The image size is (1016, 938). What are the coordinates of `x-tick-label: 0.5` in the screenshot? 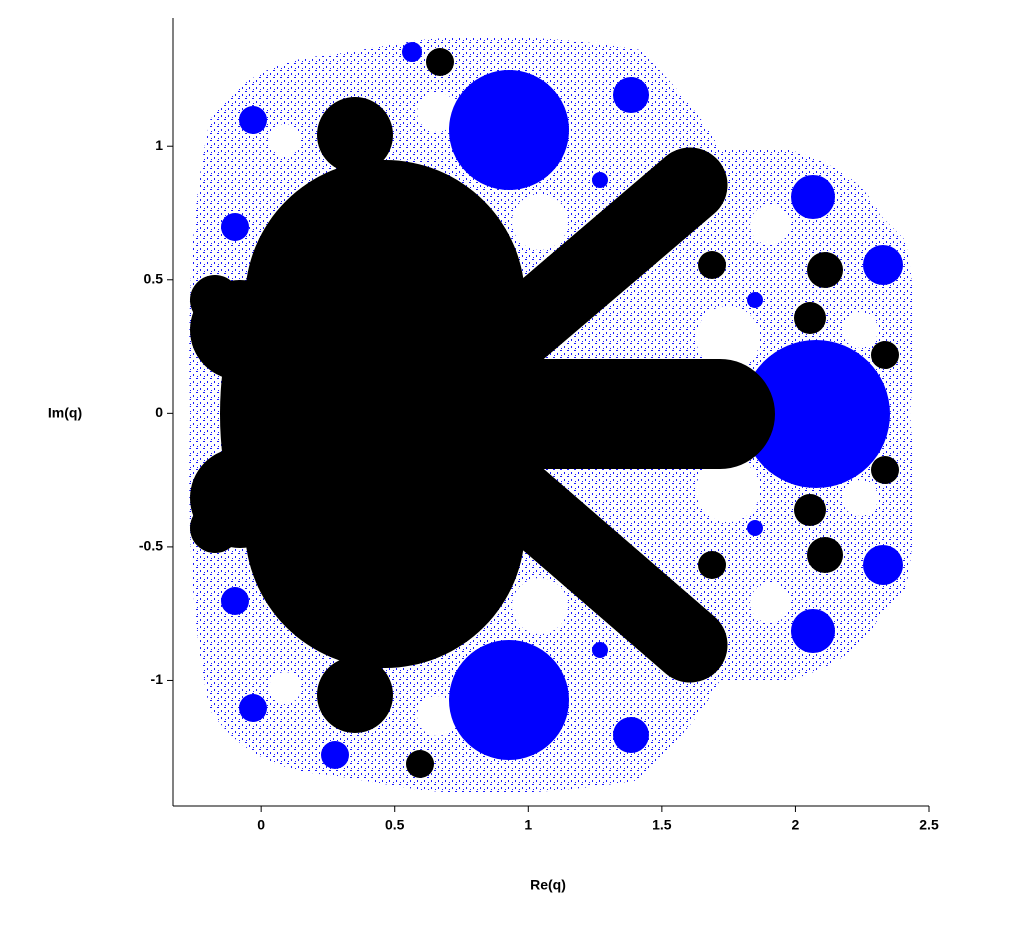 It's located at (395, 825).